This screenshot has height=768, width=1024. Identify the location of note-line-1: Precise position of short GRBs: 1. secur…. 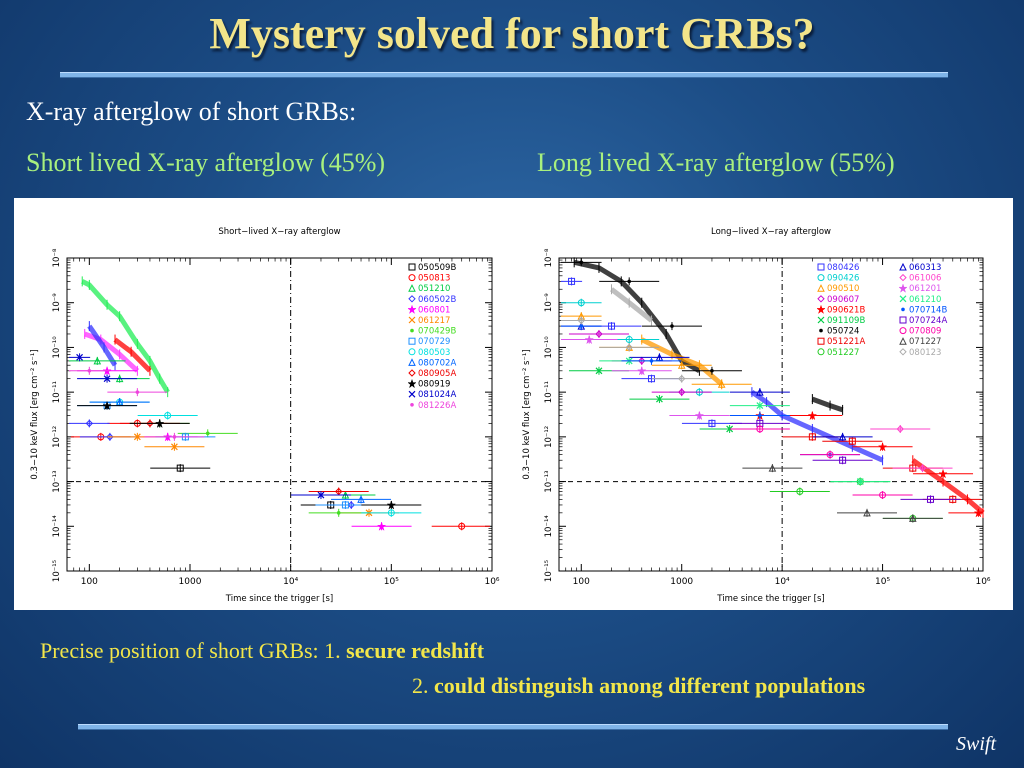
(262, 651).